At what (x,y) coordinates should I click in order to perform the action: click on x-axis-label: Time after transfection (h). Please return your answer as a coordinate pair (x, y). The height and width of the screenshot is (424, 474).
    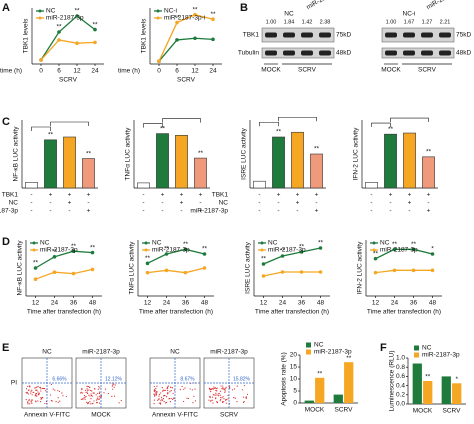
    Looking at the image, I should click on (292, 312).